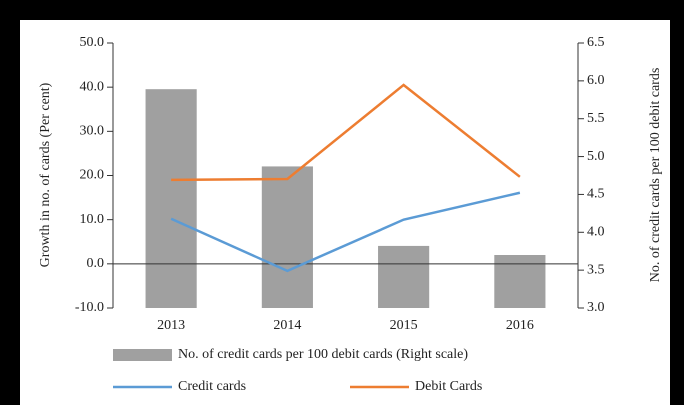 This screenshot has width=684, height=405. What do you see at coordinates (89, 307) in the screenshot?
I see `y-tick-label: -10.0` at bounding box center [89, 307].